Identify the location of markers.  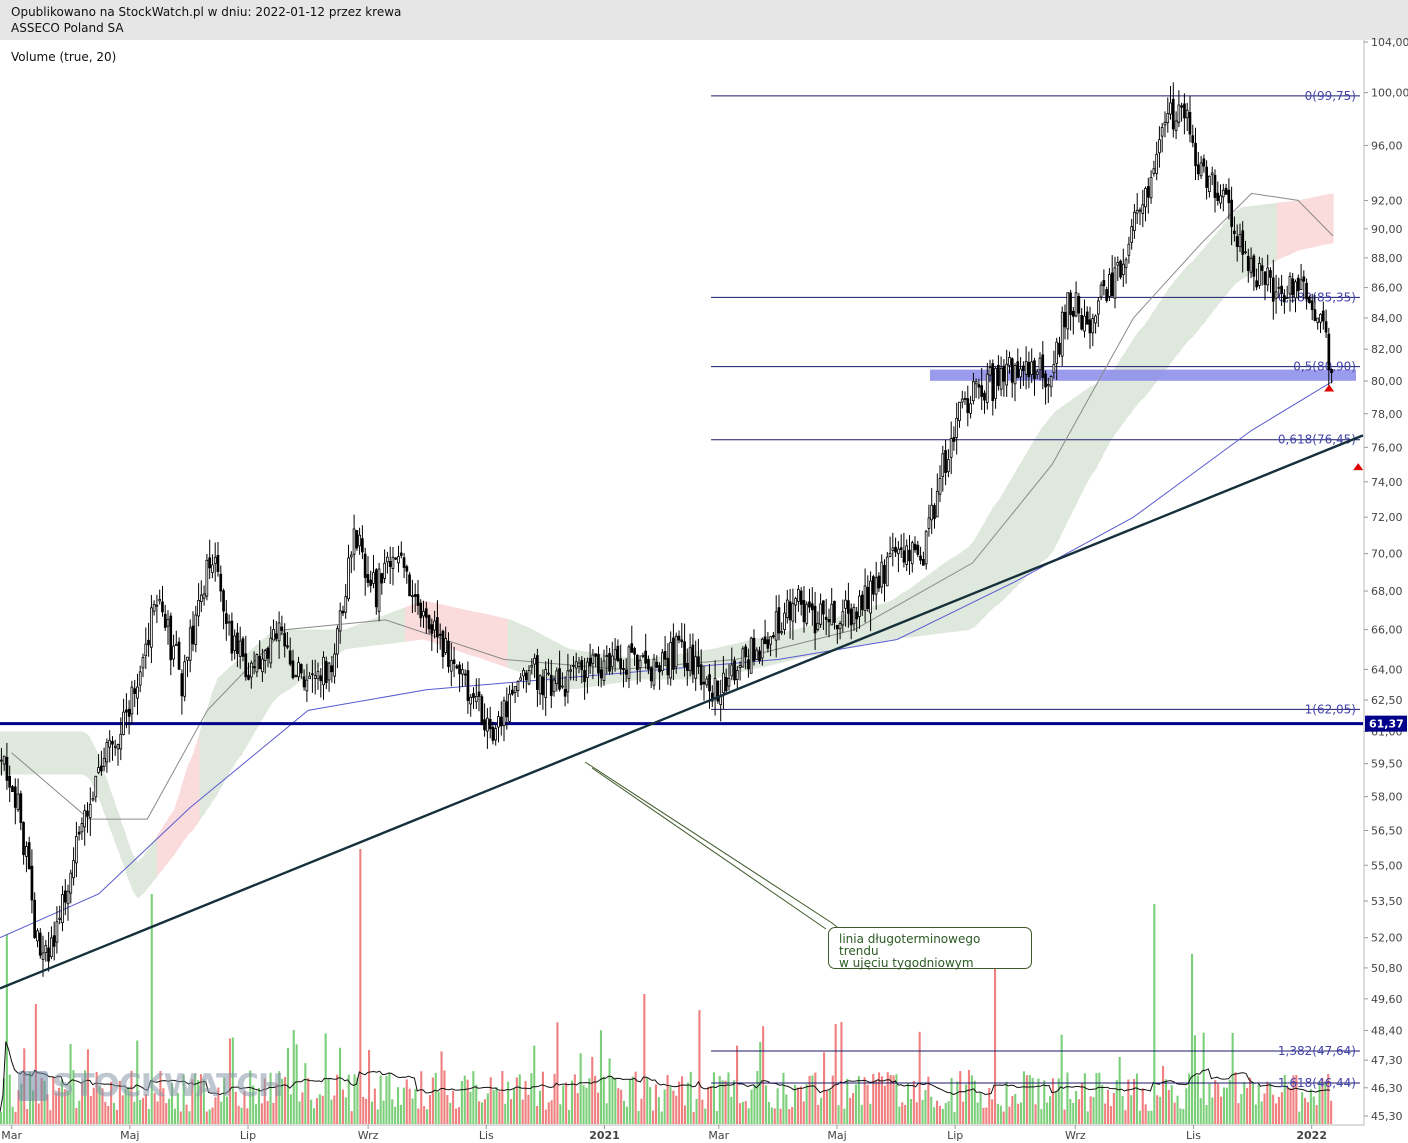
(1344, 427).